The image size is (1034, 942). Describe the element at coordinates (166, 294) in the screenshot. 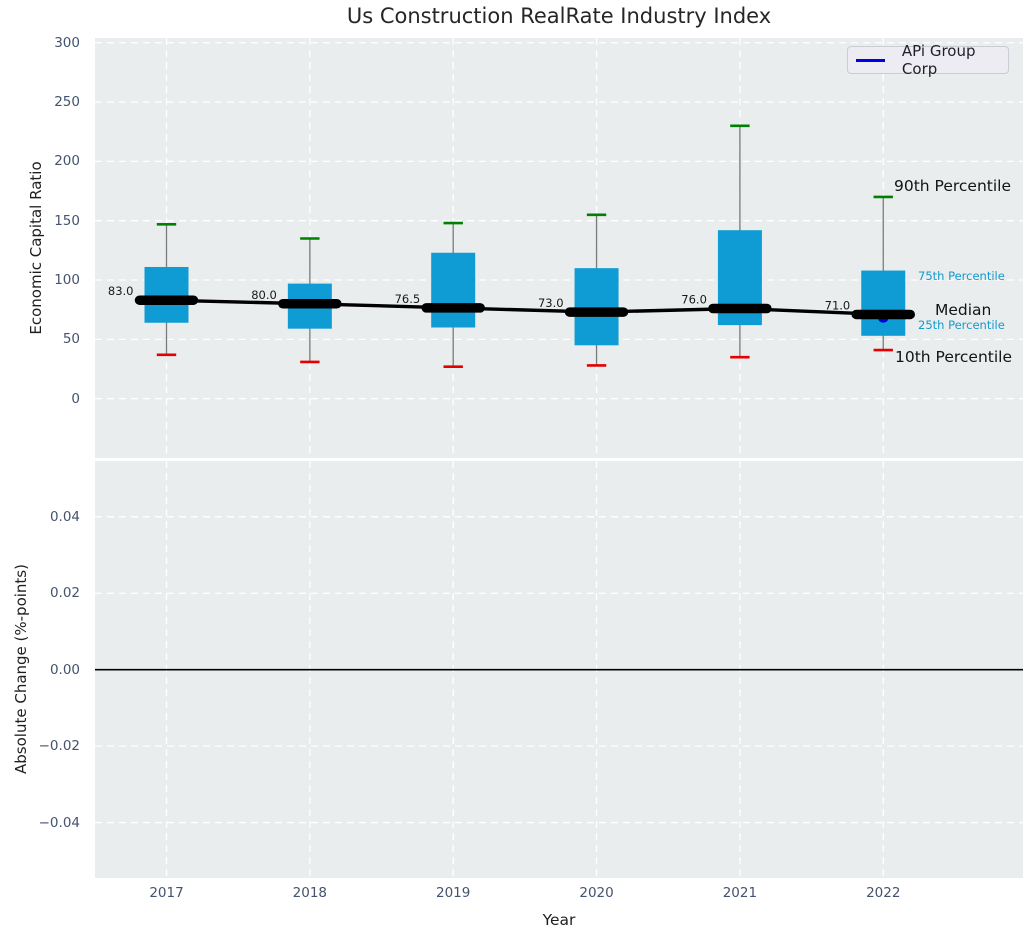

I see `box-2017` at that location.